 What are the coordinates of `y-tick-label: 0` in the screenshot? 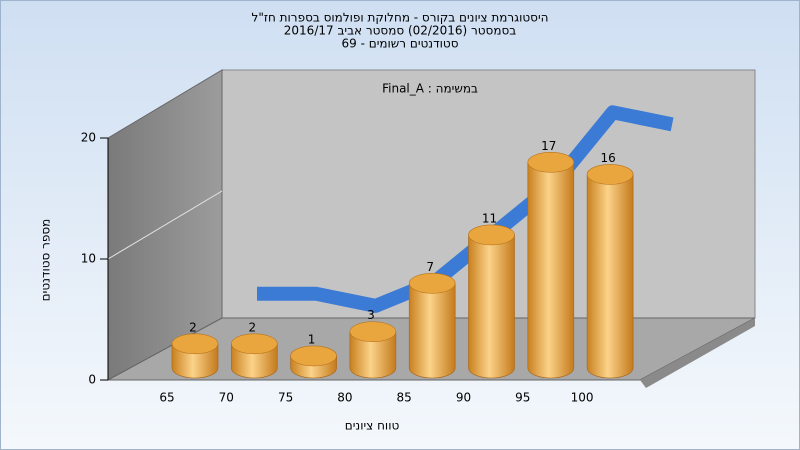 It's located at (92, 380).